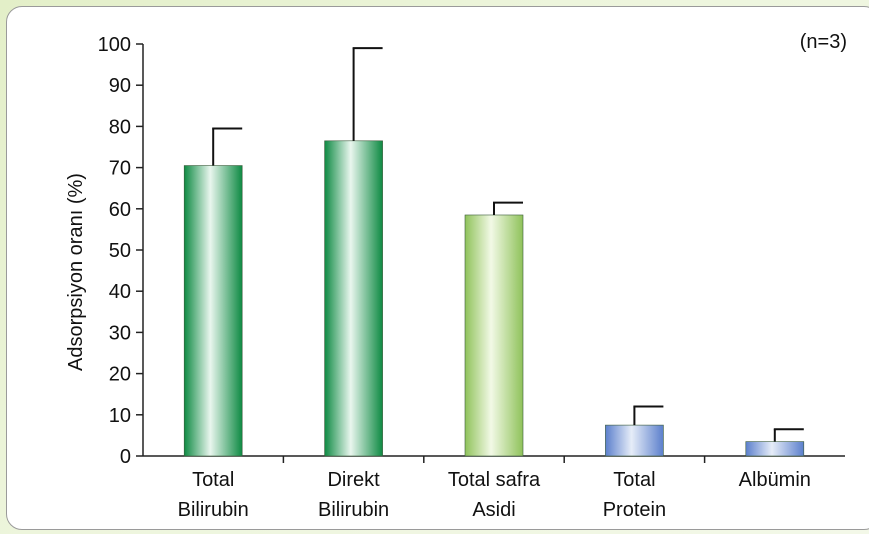 This screenshot has width=869, height=534. I want to click on x-category-label: Protein, so click(634, 510).